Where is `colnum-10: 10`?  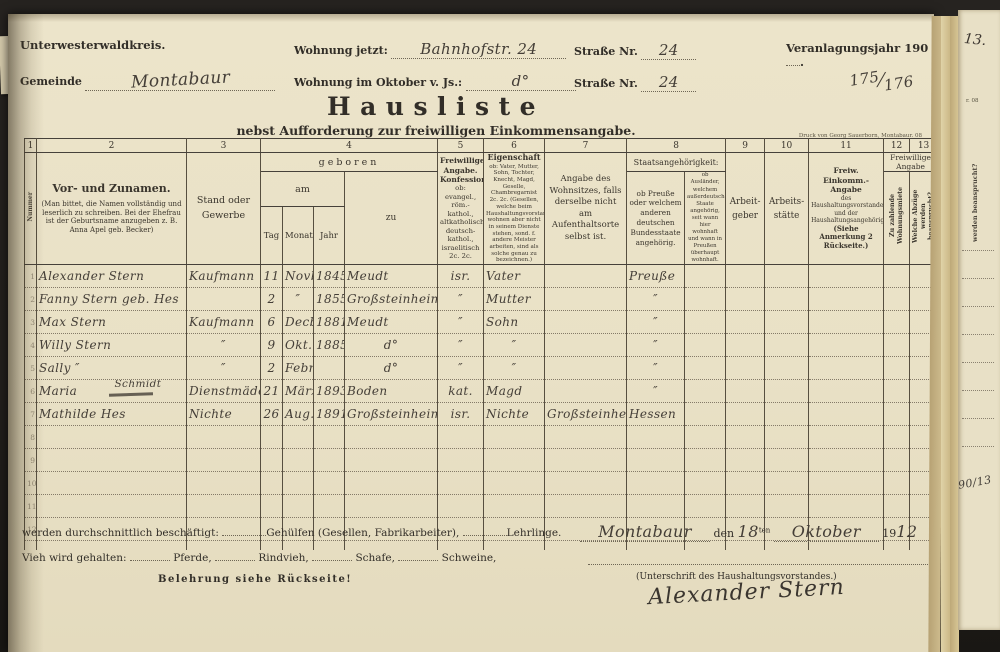 colnum-10: 10 is located at coordinates (787, 145).